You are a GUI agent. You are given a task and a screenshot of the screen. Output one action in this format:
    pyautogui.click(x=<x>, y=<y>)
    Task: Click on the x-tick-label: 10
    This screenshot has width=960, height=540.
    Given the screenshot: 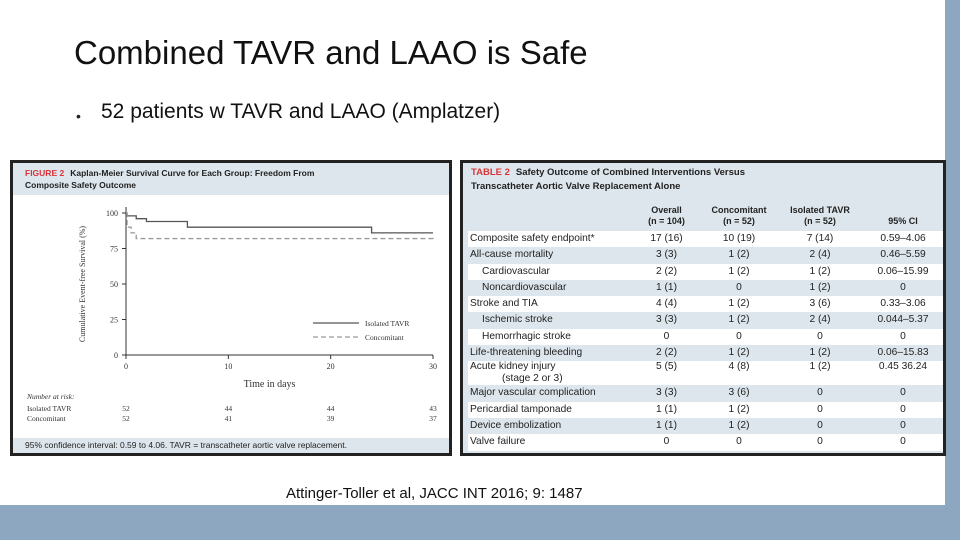 What is the action you would take?
    pyautogui.click(x=228, y=366)
    